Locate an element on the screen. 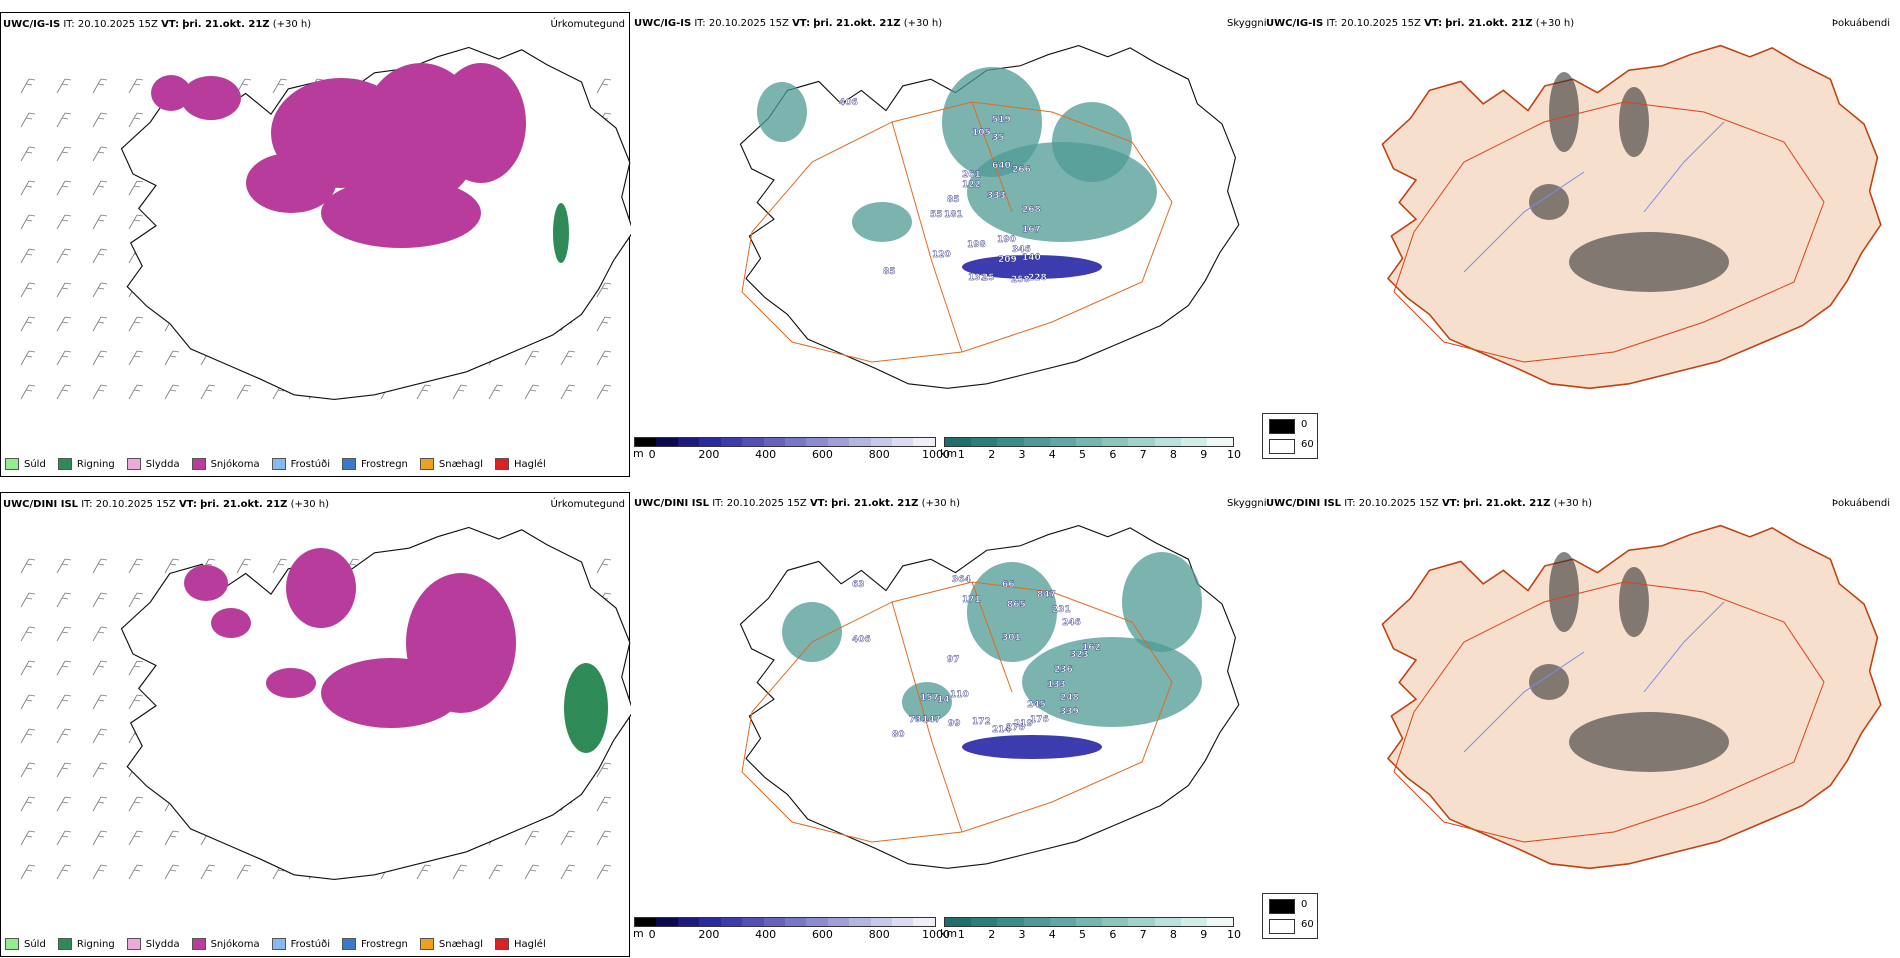 The height and width of the screenshot is (958, 1900). fog-legend: 0 60 is located at coordinates (1290, 916).